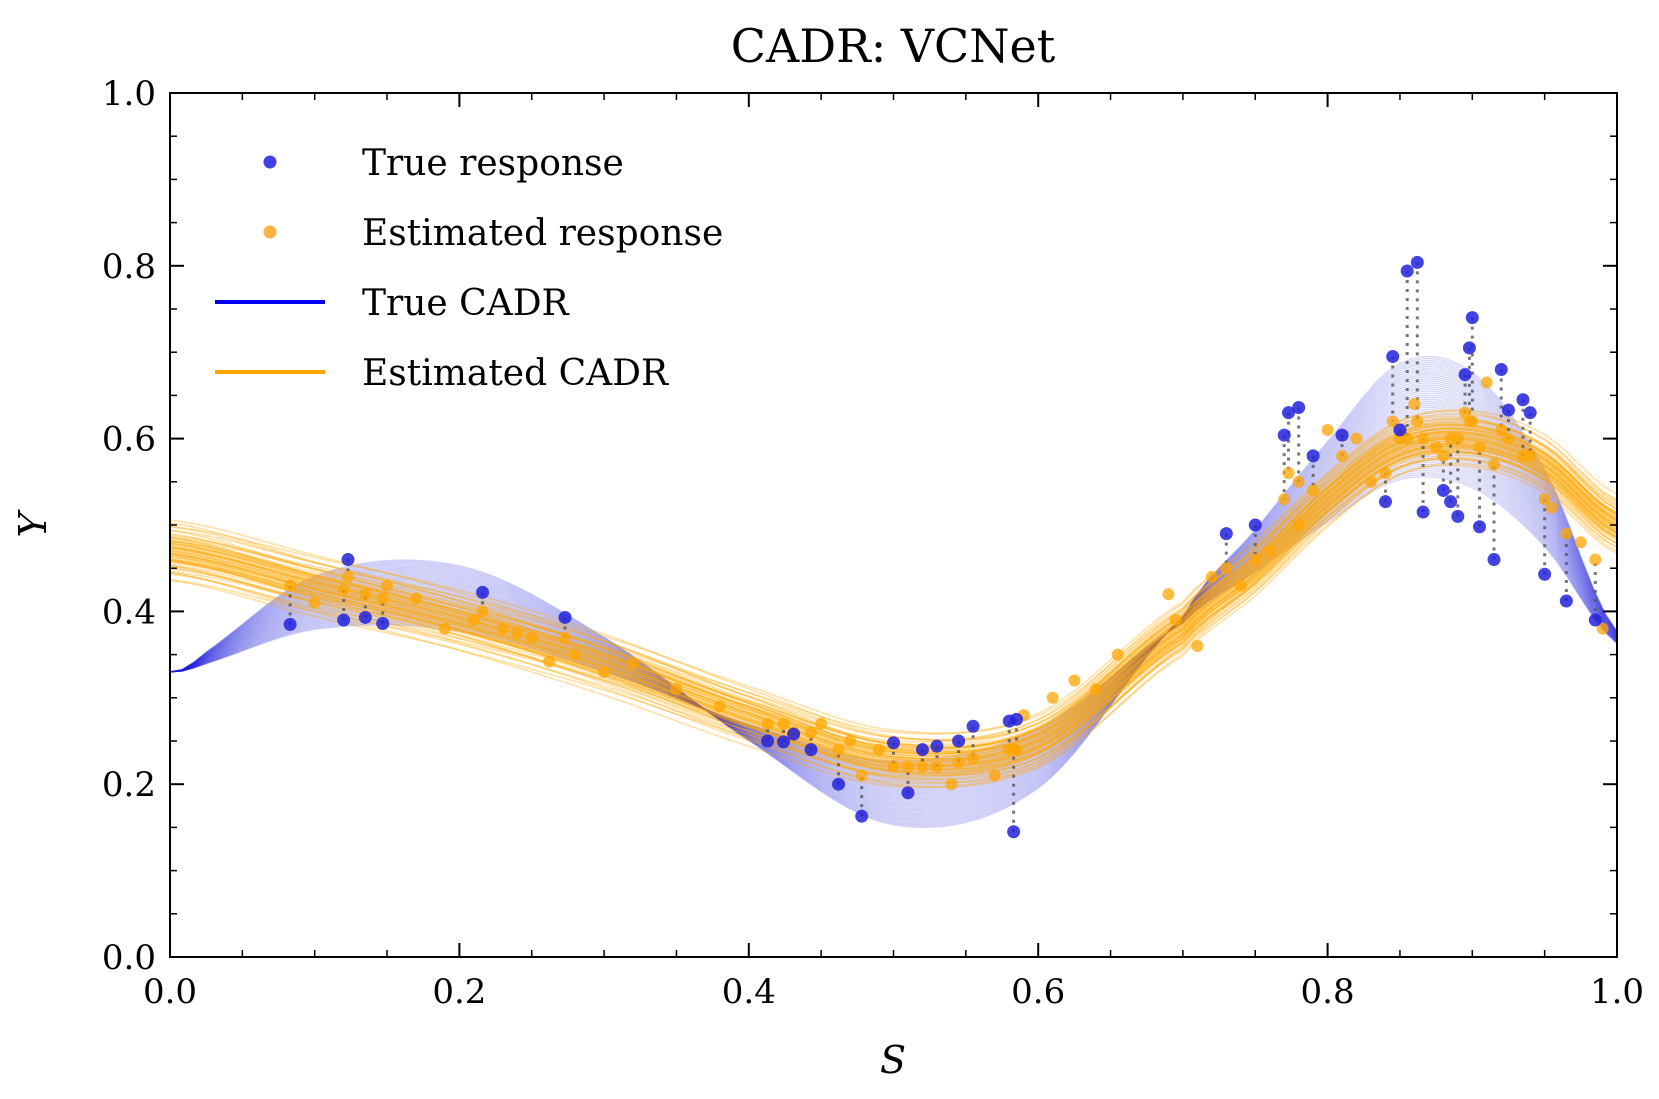 This screenshot has height=1099, width=1659. Describe the element at coordinates (893, 46) in the screenshot. I see `chart-title: CADR: VCNet` at that location.